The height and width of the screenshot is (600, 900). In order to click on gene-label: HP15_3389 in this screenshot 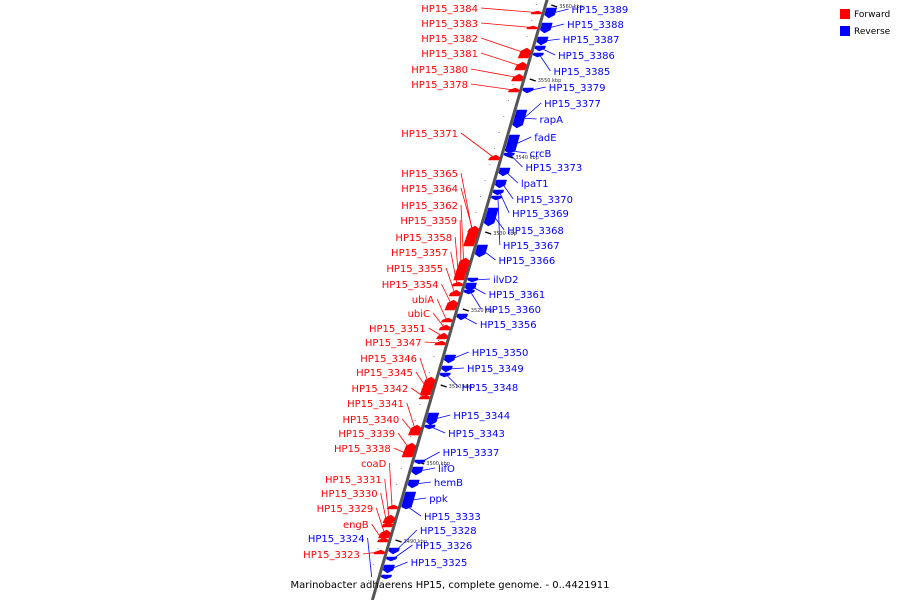, I will do `click(600, 10)`.